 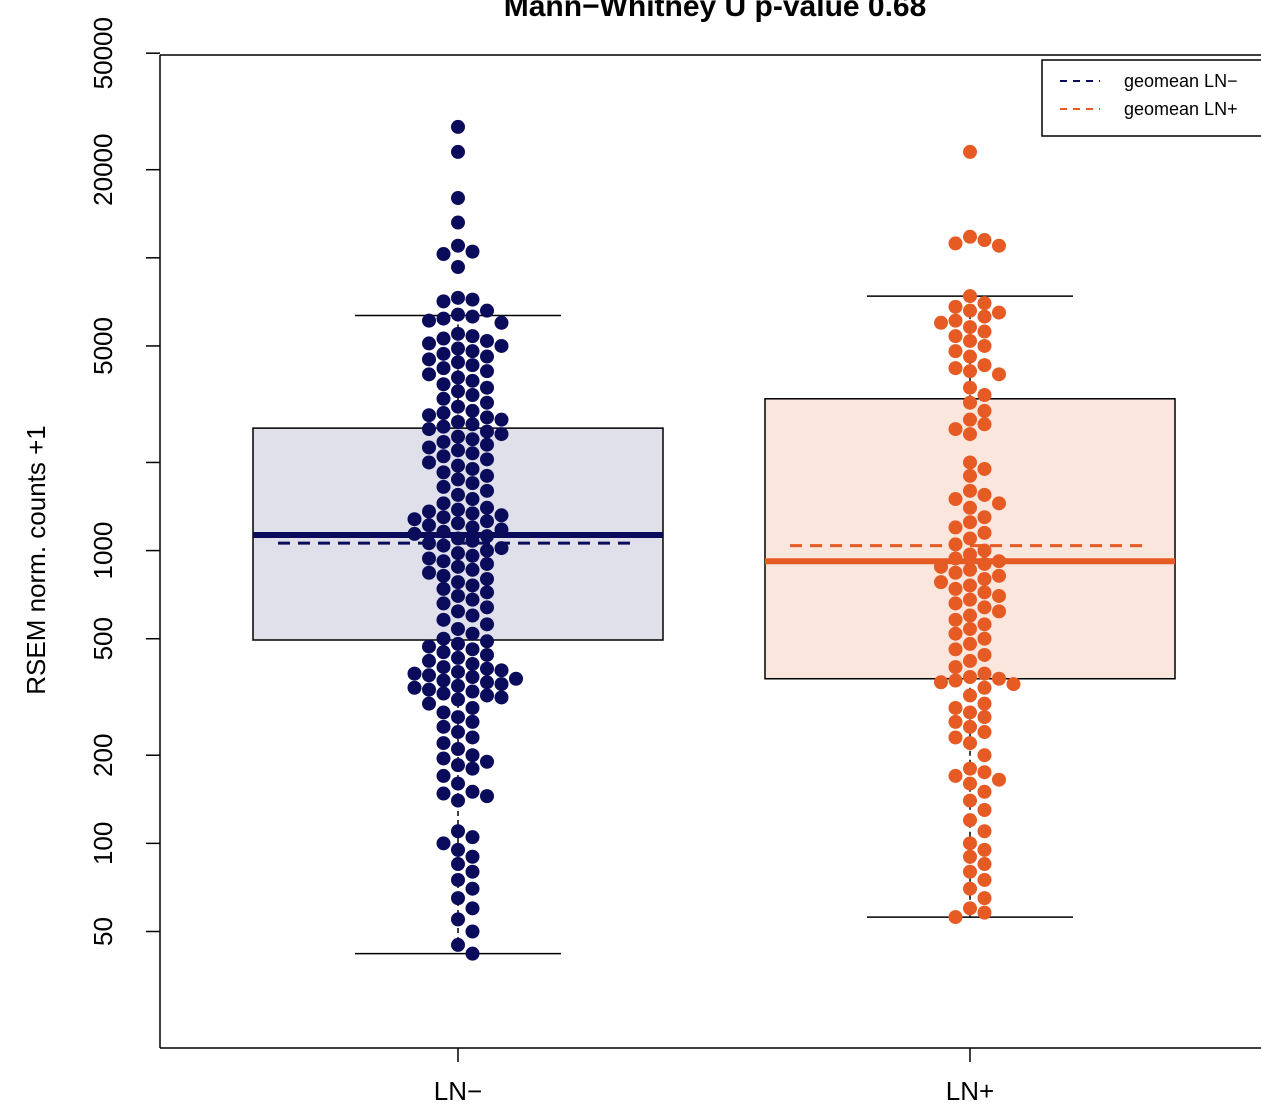 I want to click on legend-label-ln-pos: geomean LN+, so click(x=1181, y=109).